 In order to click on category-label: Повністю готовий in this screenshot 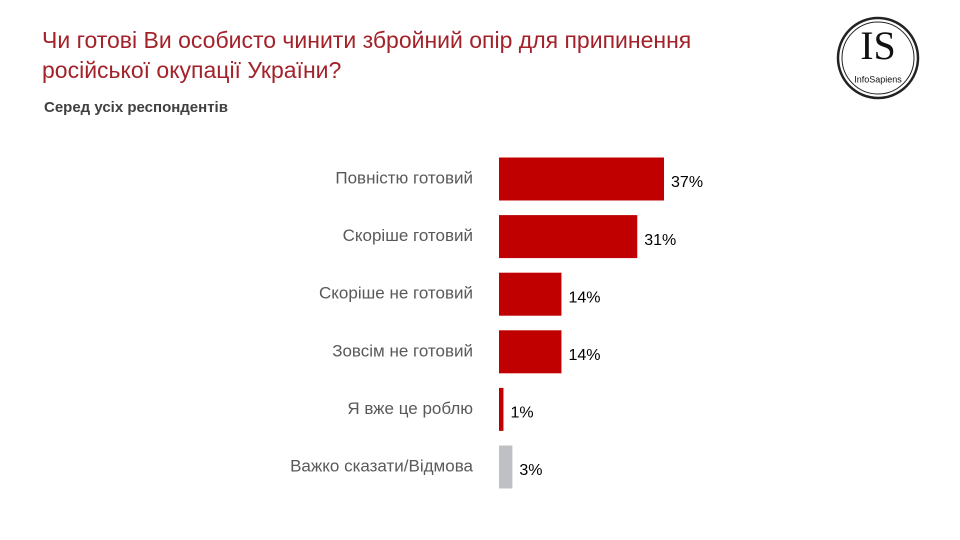, I will do `click(404, 177)`.